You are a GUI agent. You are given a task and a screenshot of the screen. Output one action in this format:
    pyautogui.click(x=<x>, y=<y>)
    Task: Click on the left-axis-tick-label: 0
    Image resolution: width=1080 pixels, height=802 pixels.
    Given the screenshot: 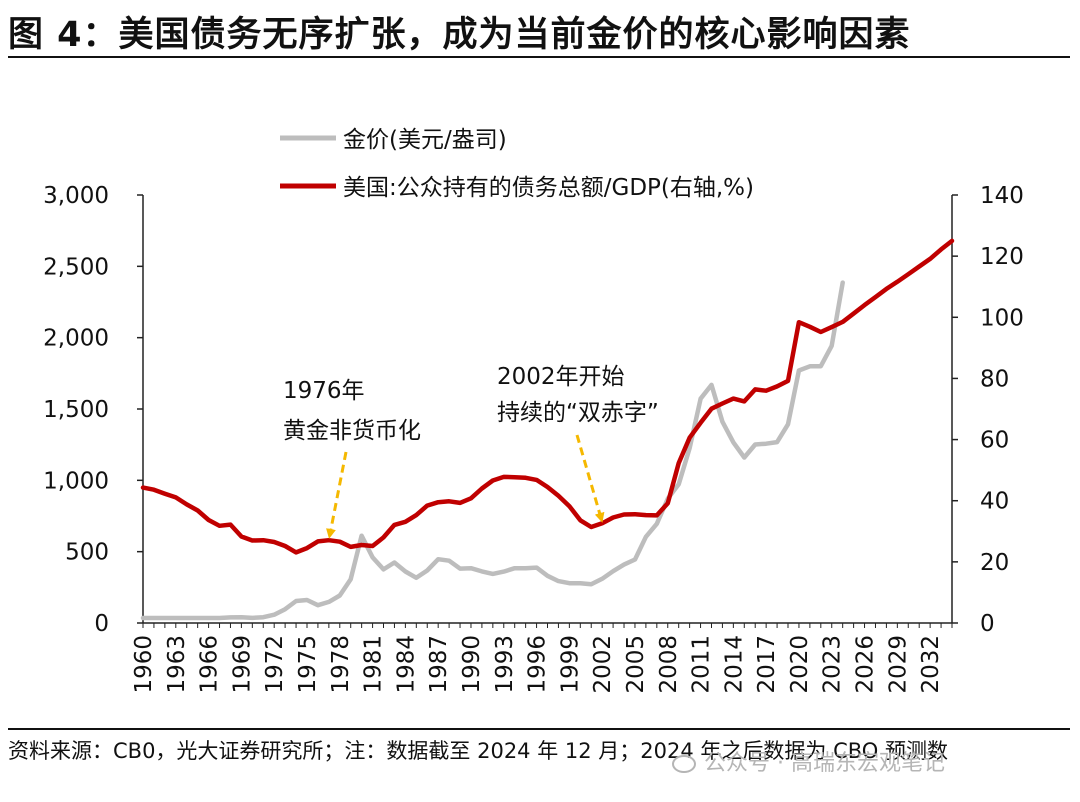 What is the action you would take?
    pyautogui.click(x=101, y=624)
    